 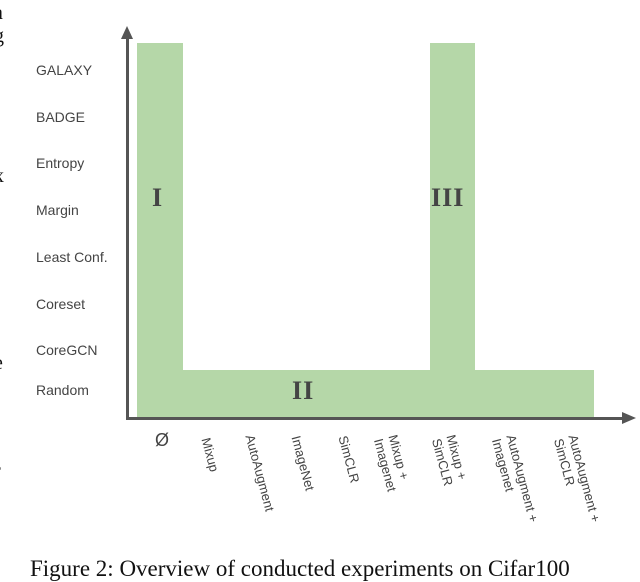 What do you see at coordinates (67, 350) in the screenshot?
I see `y-label-coregcn: CoreGCN` at bounding box center [67, 350].